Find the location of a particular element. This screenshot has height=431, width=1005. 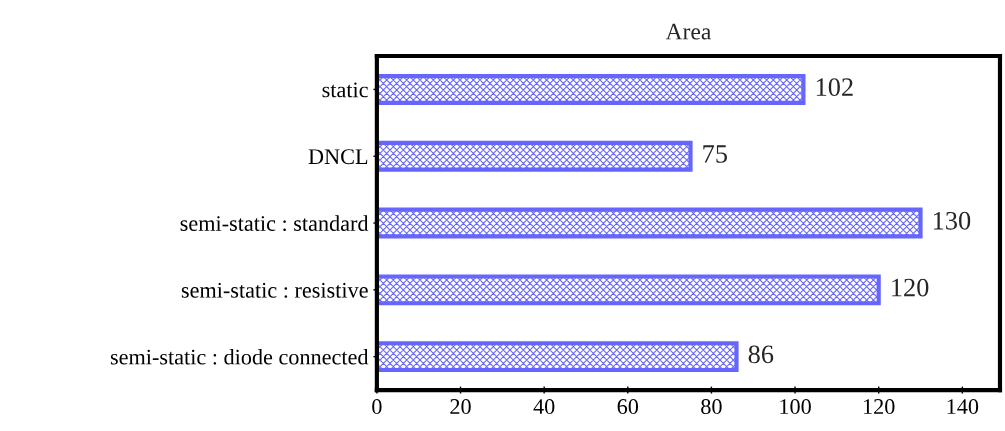

y-tick-label: semi-static : resistive is located at coordinates (274, 290).